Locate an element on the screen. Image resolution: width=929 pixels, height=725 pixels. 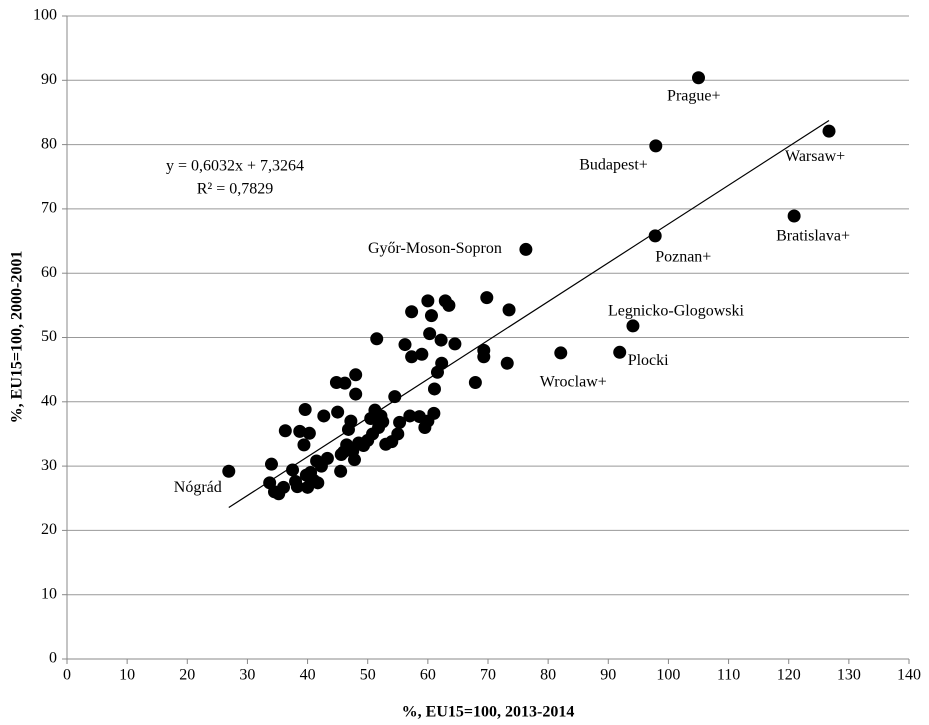
x-tick-label: 10 is located at coordinates (127, 675).